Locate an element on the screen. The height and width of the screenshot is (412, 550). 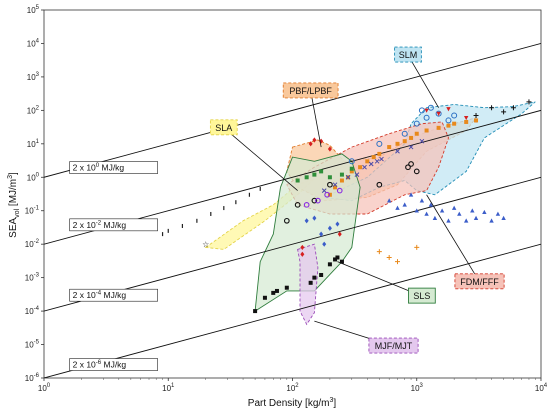
series-circle-open is located at coordinates (403, 134).